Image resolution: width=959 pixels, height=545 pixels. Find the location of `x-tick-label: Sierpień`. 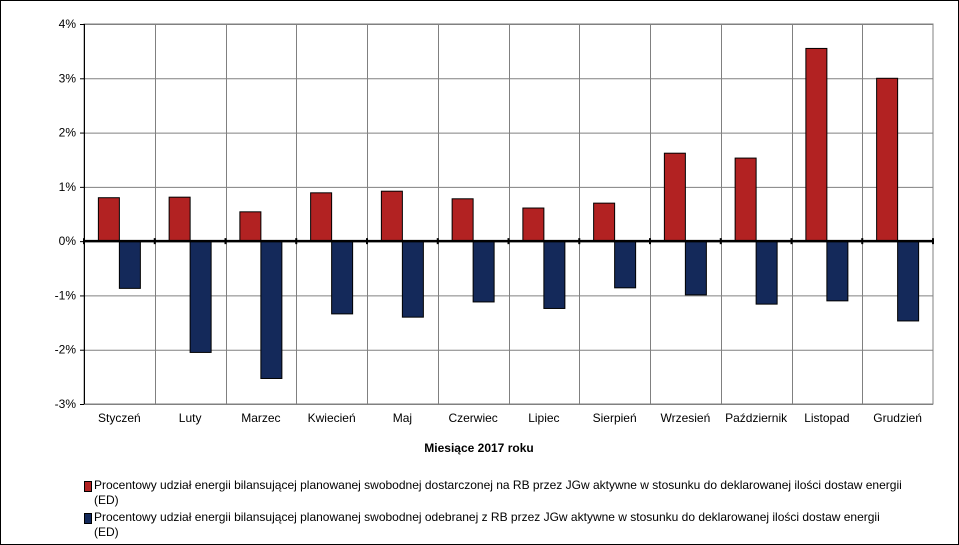

x-tick-label: Sierpień is located at coordinates (615, 418).